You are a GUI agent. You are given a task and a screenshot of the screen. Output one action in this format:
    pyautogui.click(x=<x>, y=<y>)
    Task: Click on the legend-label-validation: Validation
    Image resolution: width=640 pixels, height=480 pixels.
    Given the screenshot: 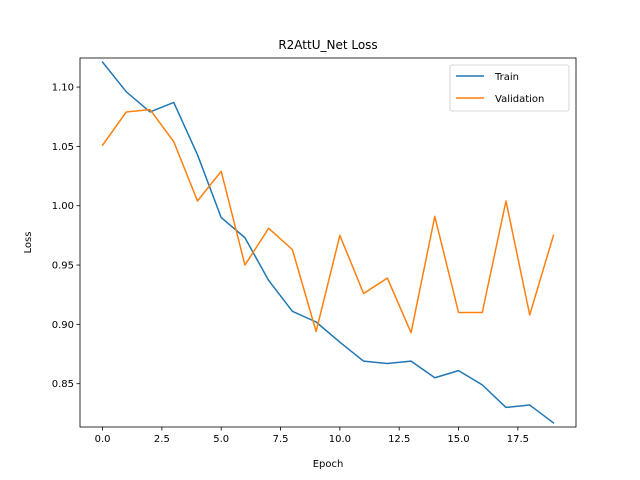 What is the action you would take?
    pyautogui.click(x=519, y=99)
    